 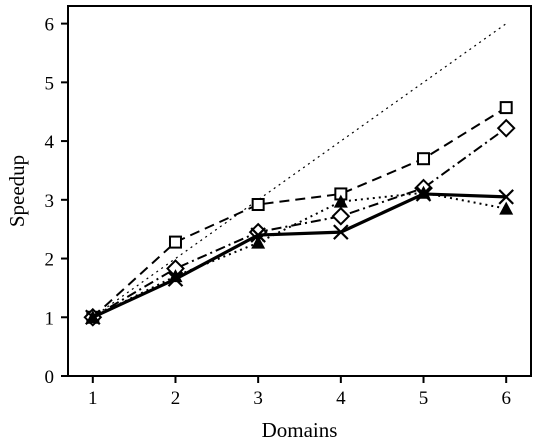 What do you see at coordinates (506, 398) in the screenshot?
I see `x-tick-label: 6` at bounding box center [506, 398].